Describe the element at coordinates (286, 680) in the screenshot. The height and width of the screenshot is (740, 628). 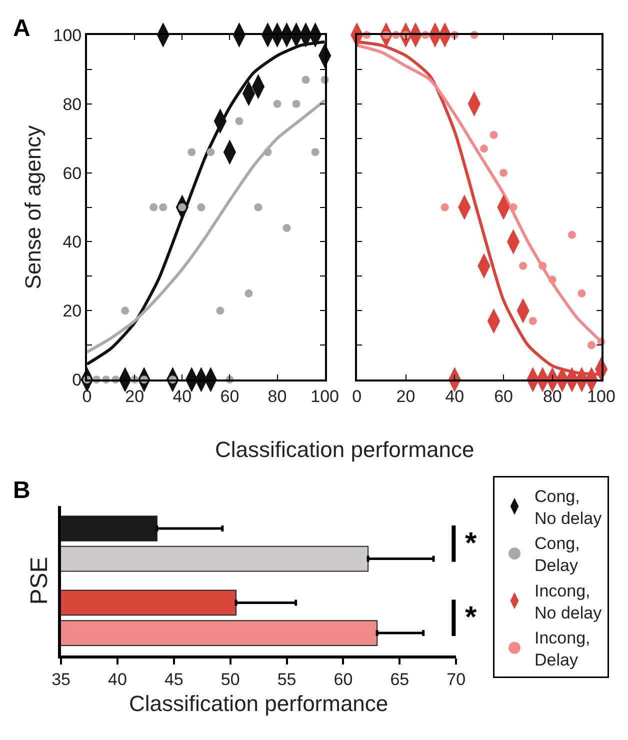
I see `x-tick-label: 55` at that location.